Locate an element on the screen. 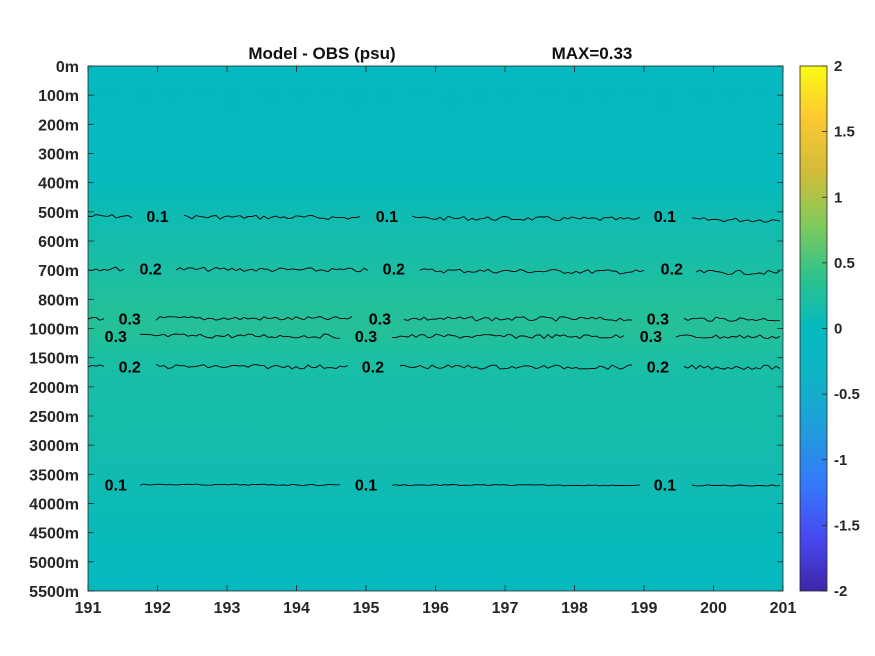 The image size is (875, 656). y-tick-label: 4500m is located at coordinates (54, 534).